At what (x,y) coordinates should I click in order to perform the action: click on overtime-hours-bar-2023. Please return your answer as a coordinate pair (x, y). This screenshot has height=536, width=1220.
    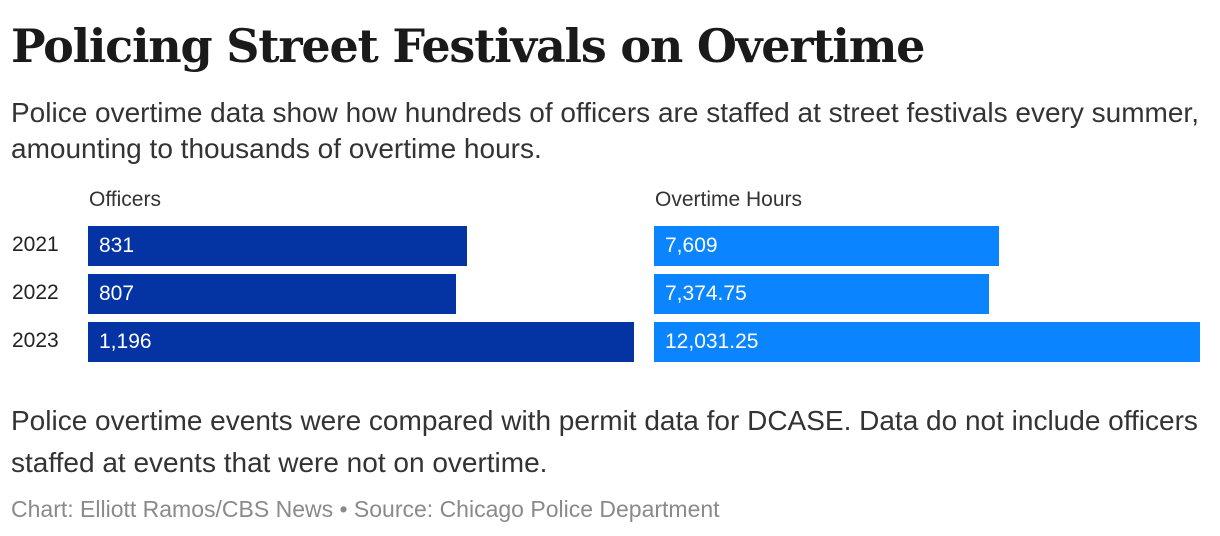
    Looking at the image, I should click on (927, 342).